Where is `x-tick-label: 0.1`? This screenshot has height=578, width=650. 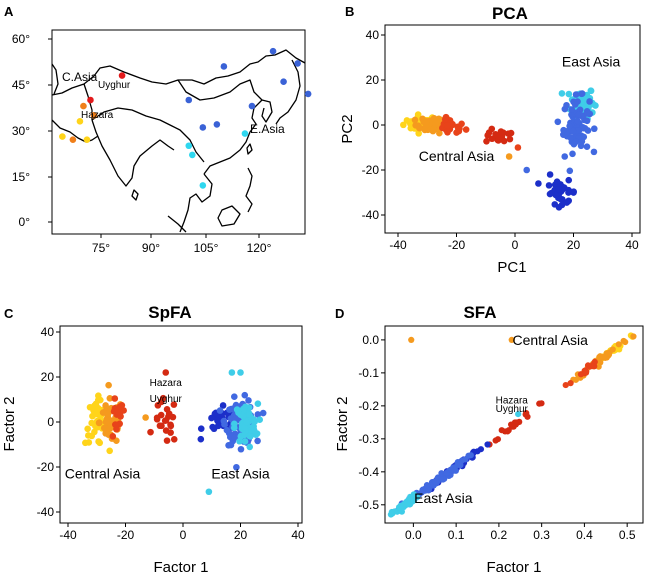 x-tick-label: 0.1 is located at coordinates (456, 535).